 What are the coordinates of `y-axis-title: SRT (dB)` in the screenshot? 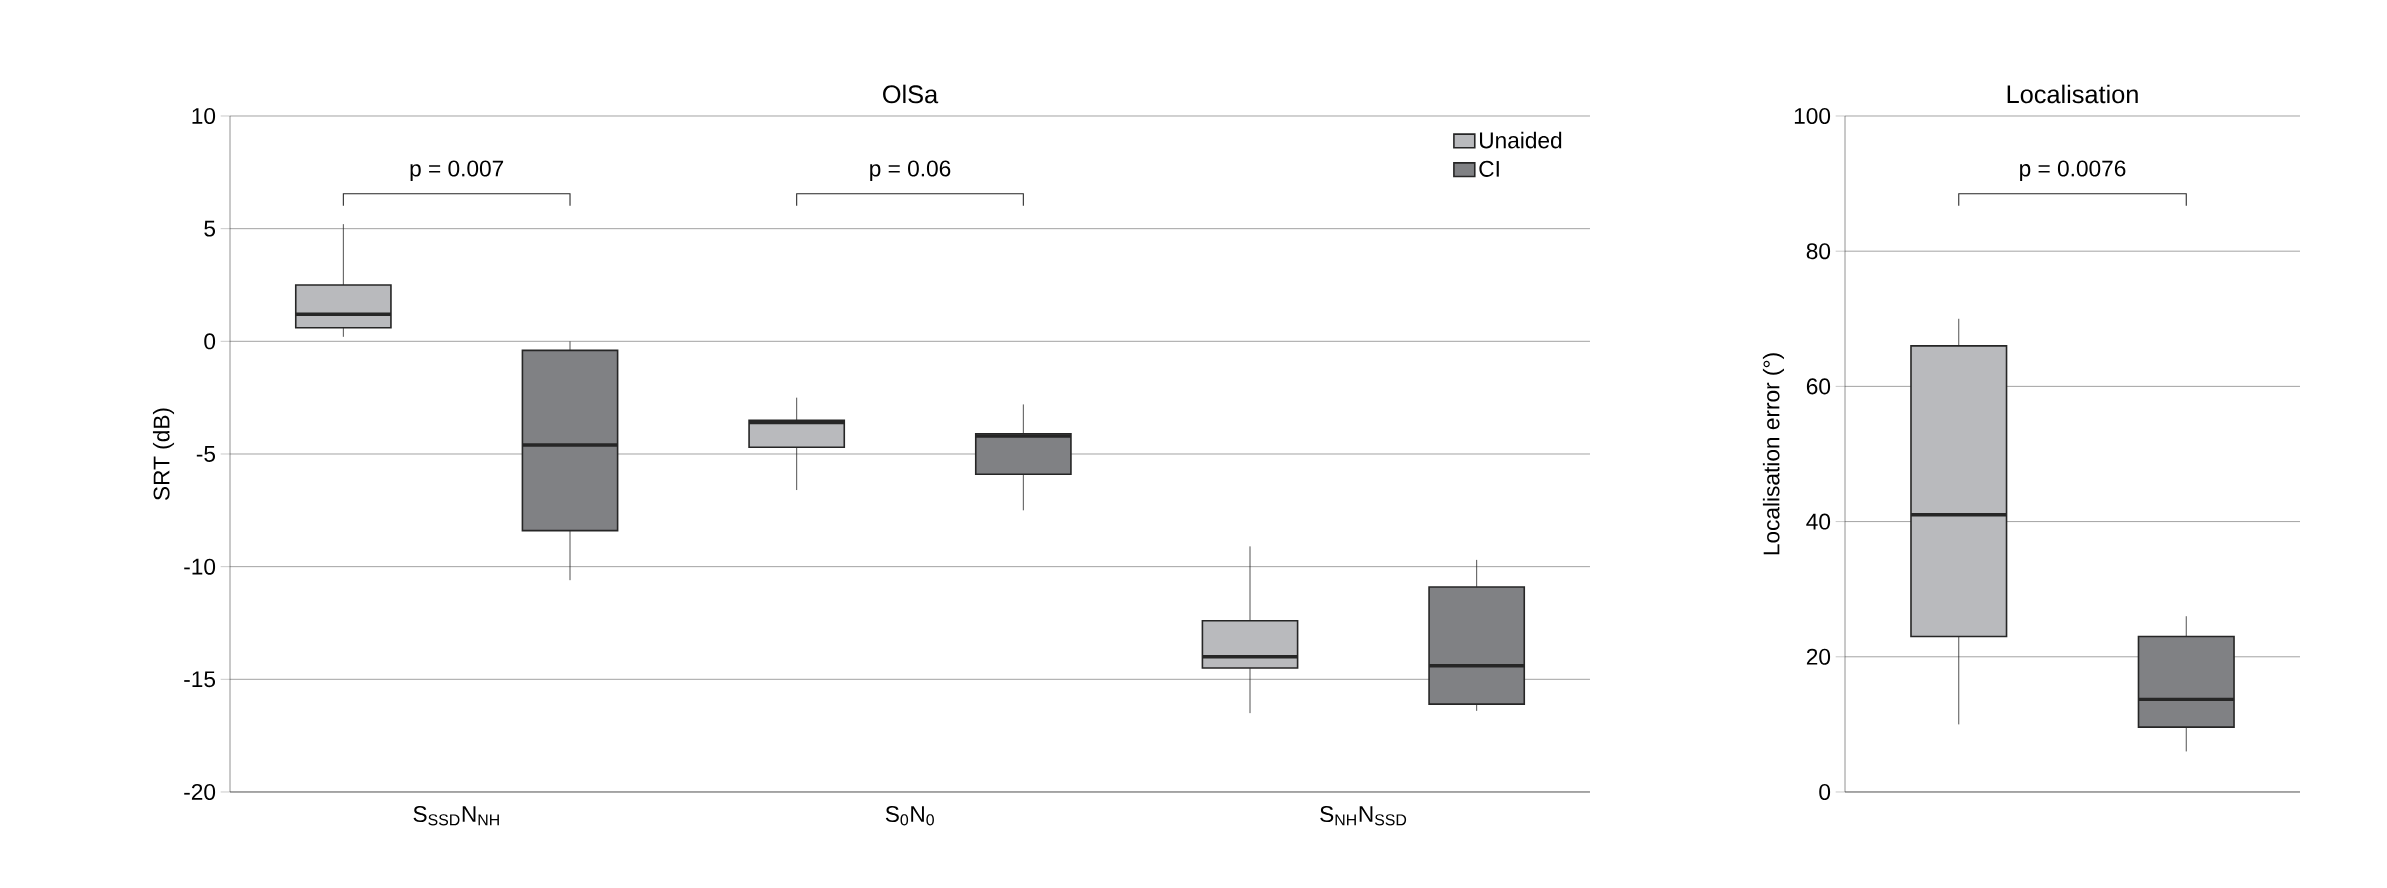 It's located at (163, 454).